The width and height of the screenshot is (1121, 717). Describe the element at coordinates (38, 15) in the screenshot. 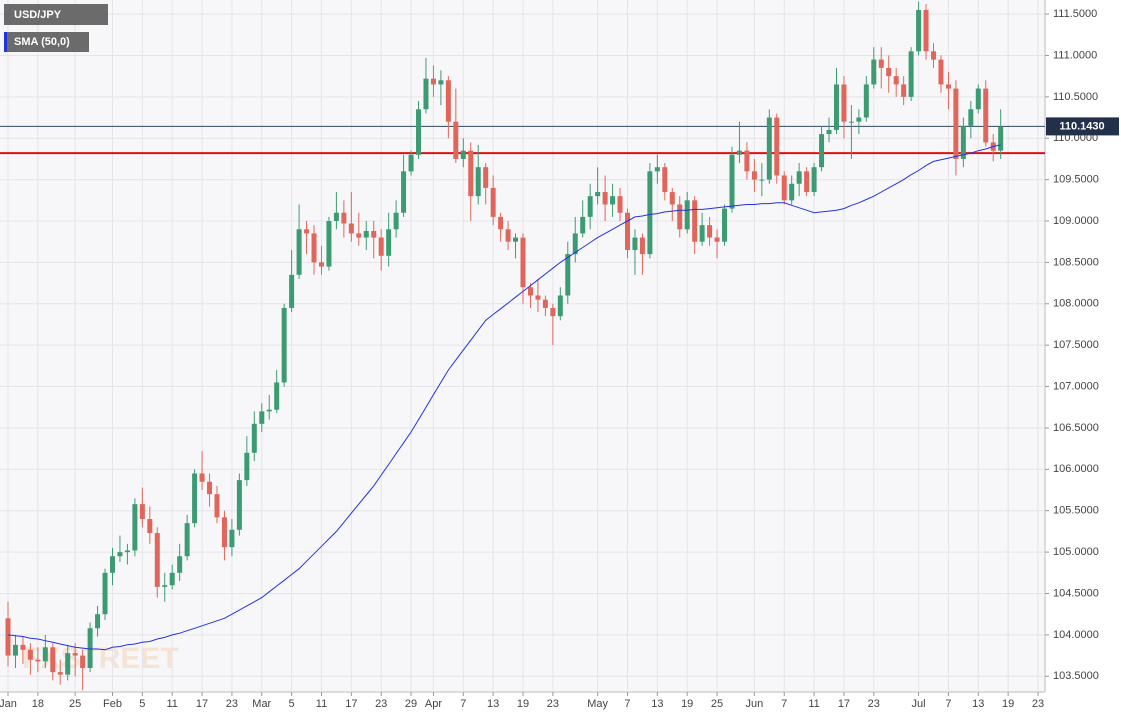

I see `legend-title: USD/JPY` at that location.